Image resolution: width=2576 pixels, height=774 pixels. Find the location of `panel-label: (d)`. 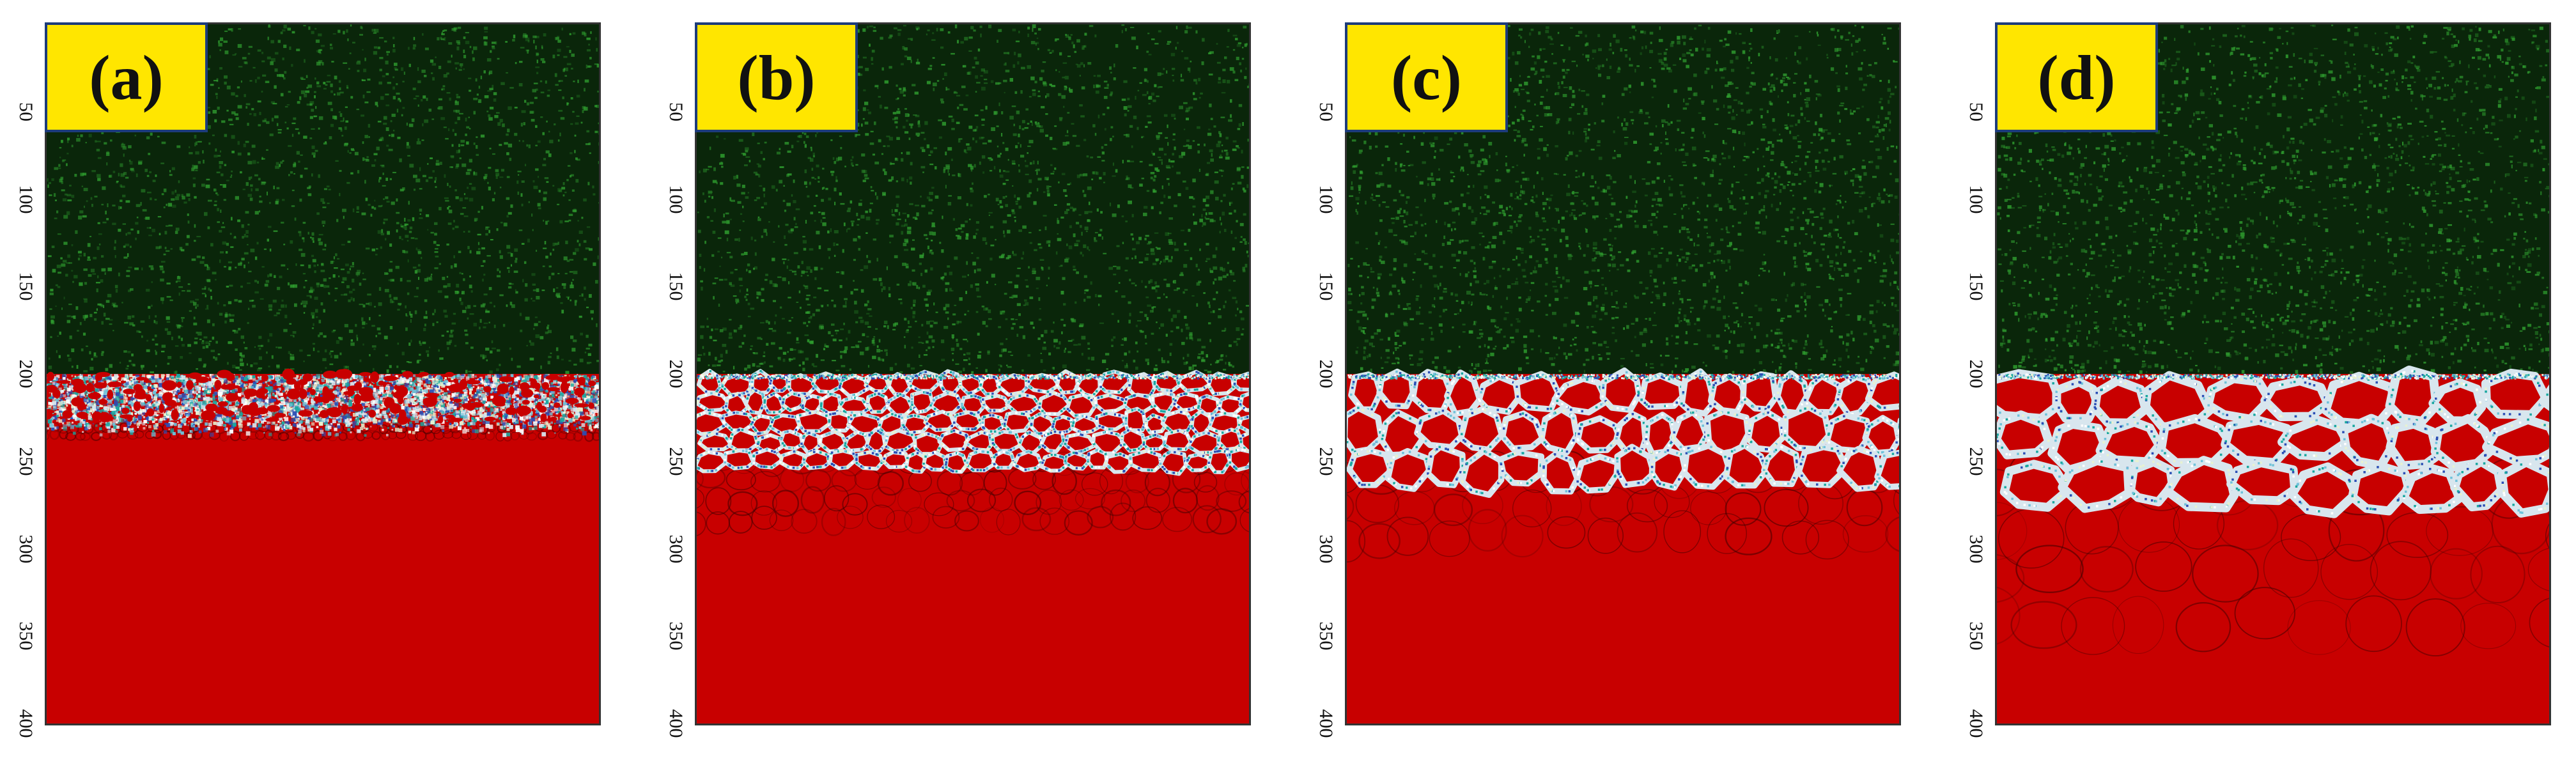

panel-label: (d) is located at coordinates (2076, 77).